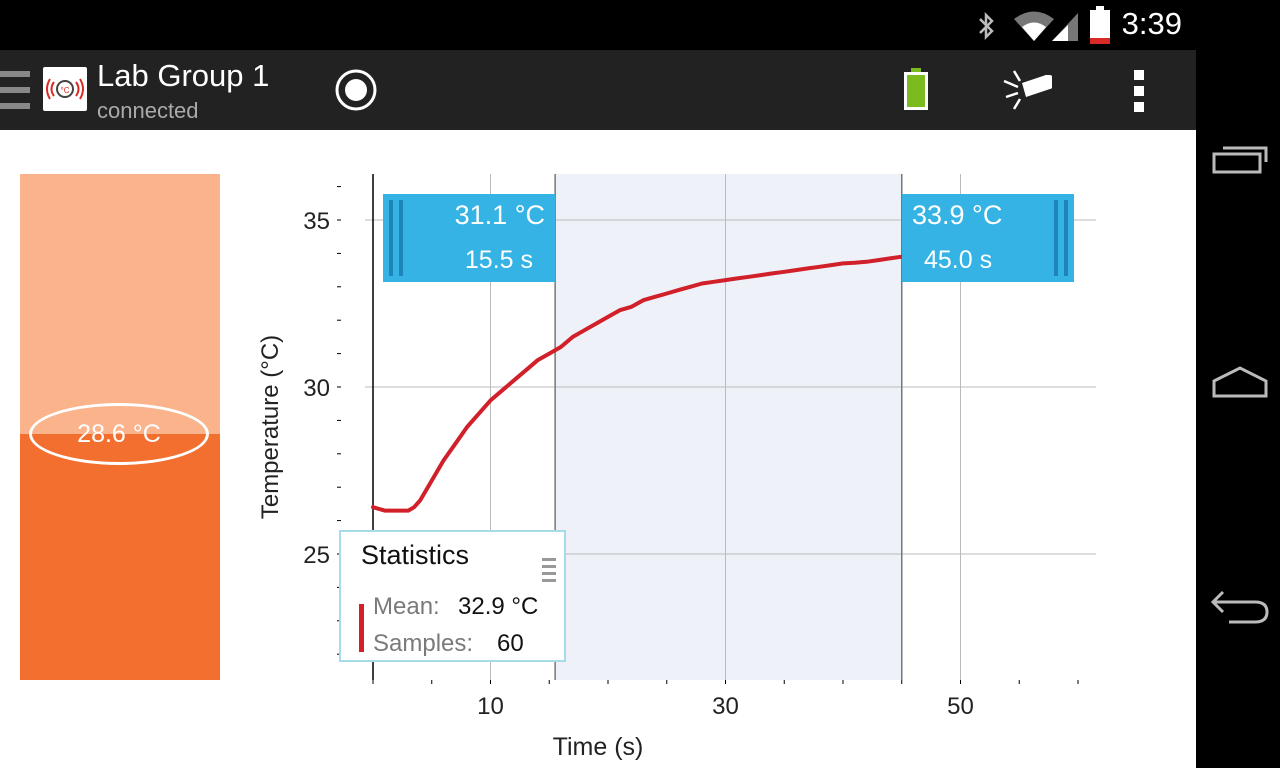 The width and height of the screenshot is (1280, 768). I want to click on recent-apps-icon, so click(1240, 159).